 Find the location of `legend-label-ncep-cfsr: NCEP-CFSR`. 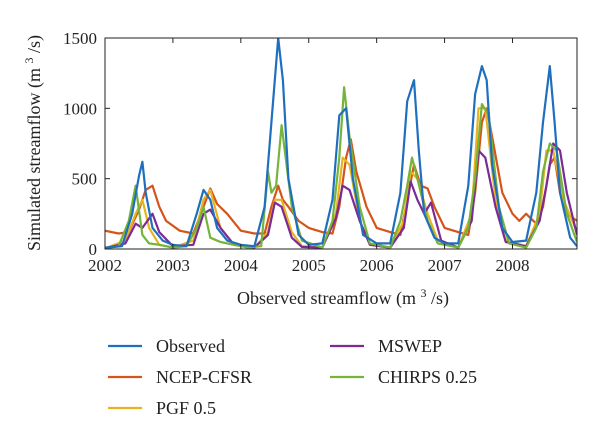

legend-label-ncep-cfsr: NCEP-CFSR is located at coordinates (204, 377).